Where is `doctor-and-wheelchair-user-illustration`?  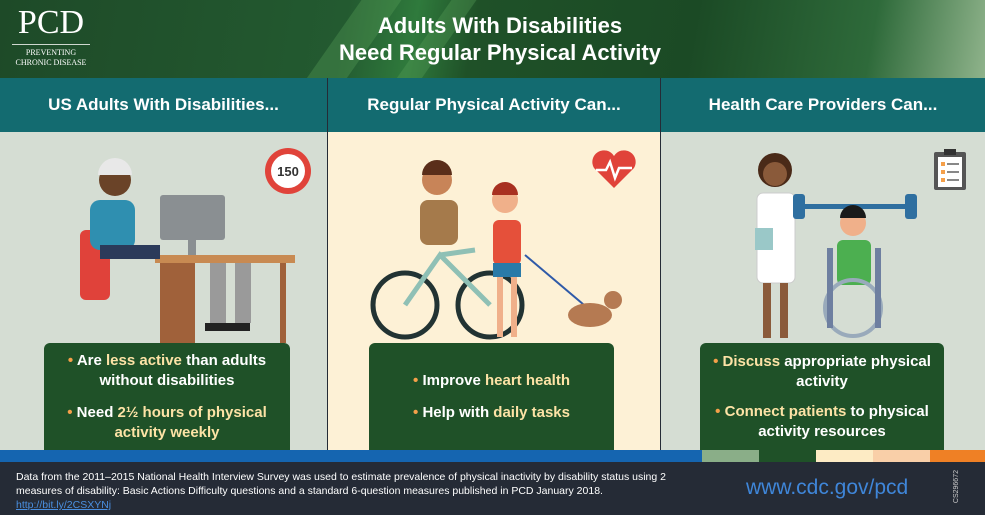
doctor-and-wheelchair-user-illustration is located at coordinates (836, 245).